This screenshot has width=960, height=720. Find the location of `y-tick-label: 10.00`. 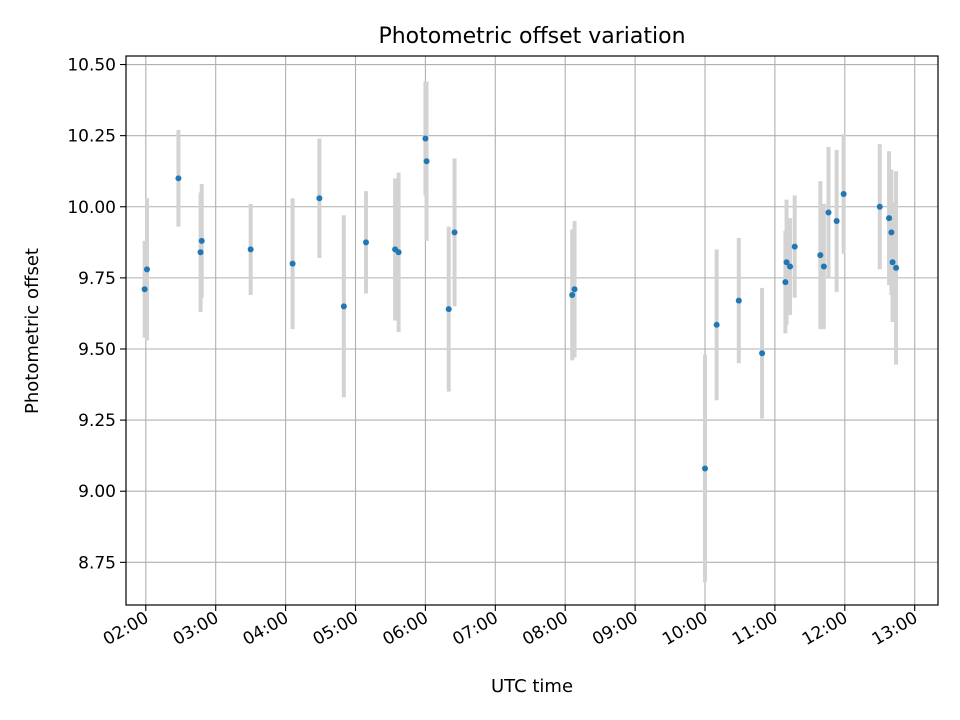

y-tick-label: 10.00 is located at coordinates (91, 208).